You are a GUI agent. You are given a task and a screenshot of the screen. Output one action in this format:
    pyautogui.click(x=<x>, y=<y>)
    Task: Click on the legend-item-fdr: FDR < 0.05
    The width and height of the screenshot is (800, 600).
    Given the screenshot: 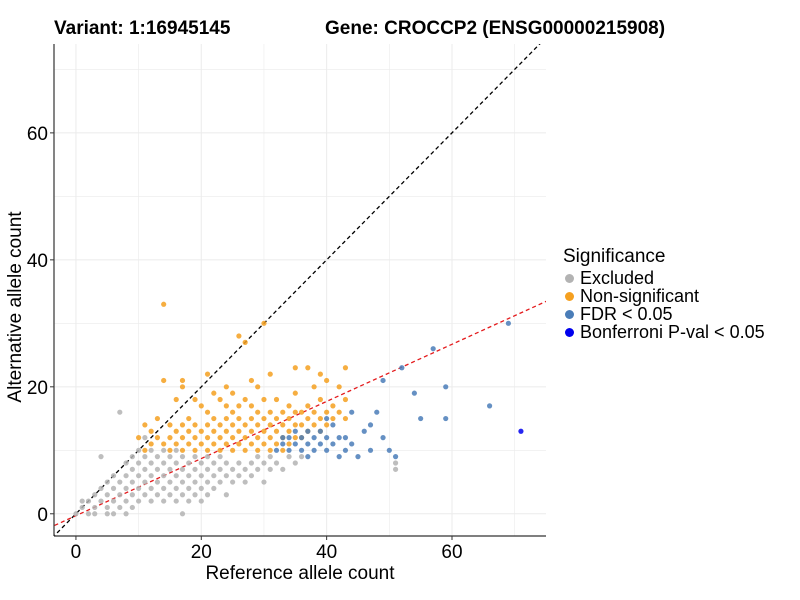 What is the action you would take?
    pyautogui.click(x=664, y=314)
    